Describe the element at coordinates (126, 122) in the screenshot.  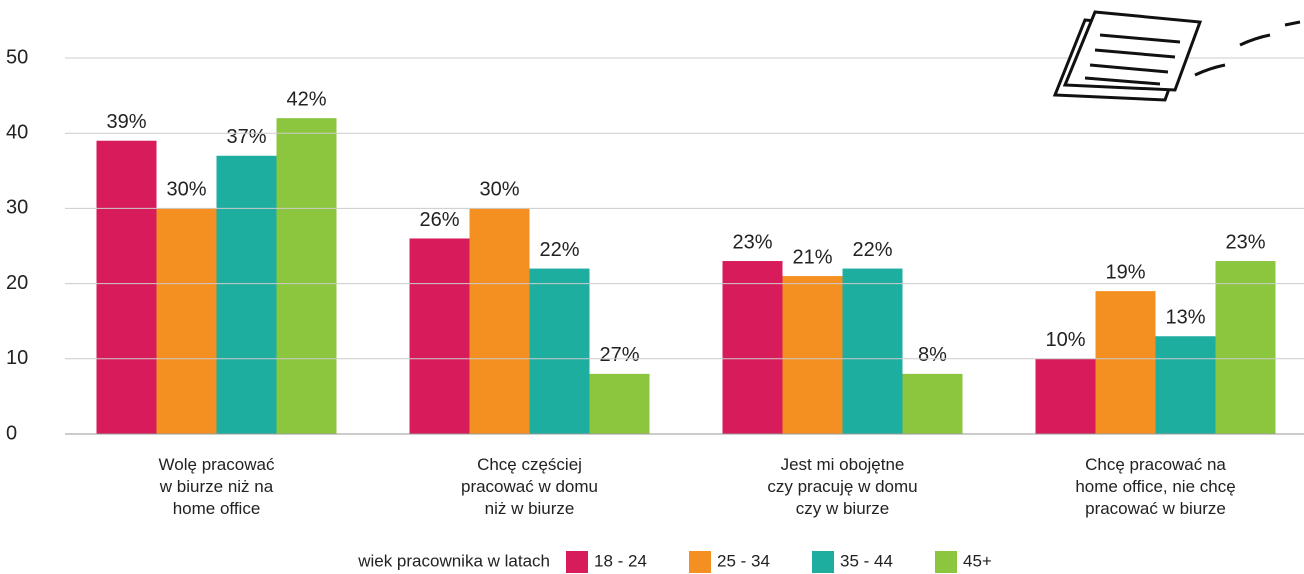
I see `value-label: 39%` at that location.